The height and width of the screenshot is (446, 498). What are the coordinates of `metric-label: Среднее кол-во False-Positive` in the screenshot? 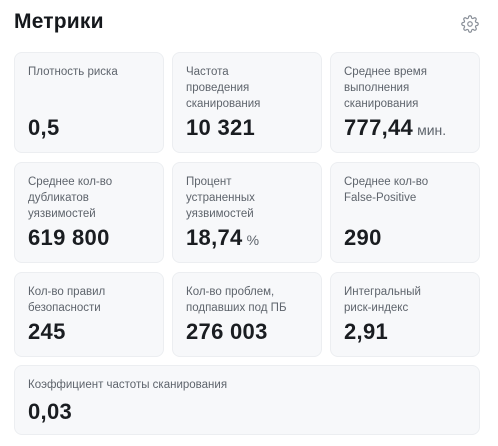 It's located at (386, 190).